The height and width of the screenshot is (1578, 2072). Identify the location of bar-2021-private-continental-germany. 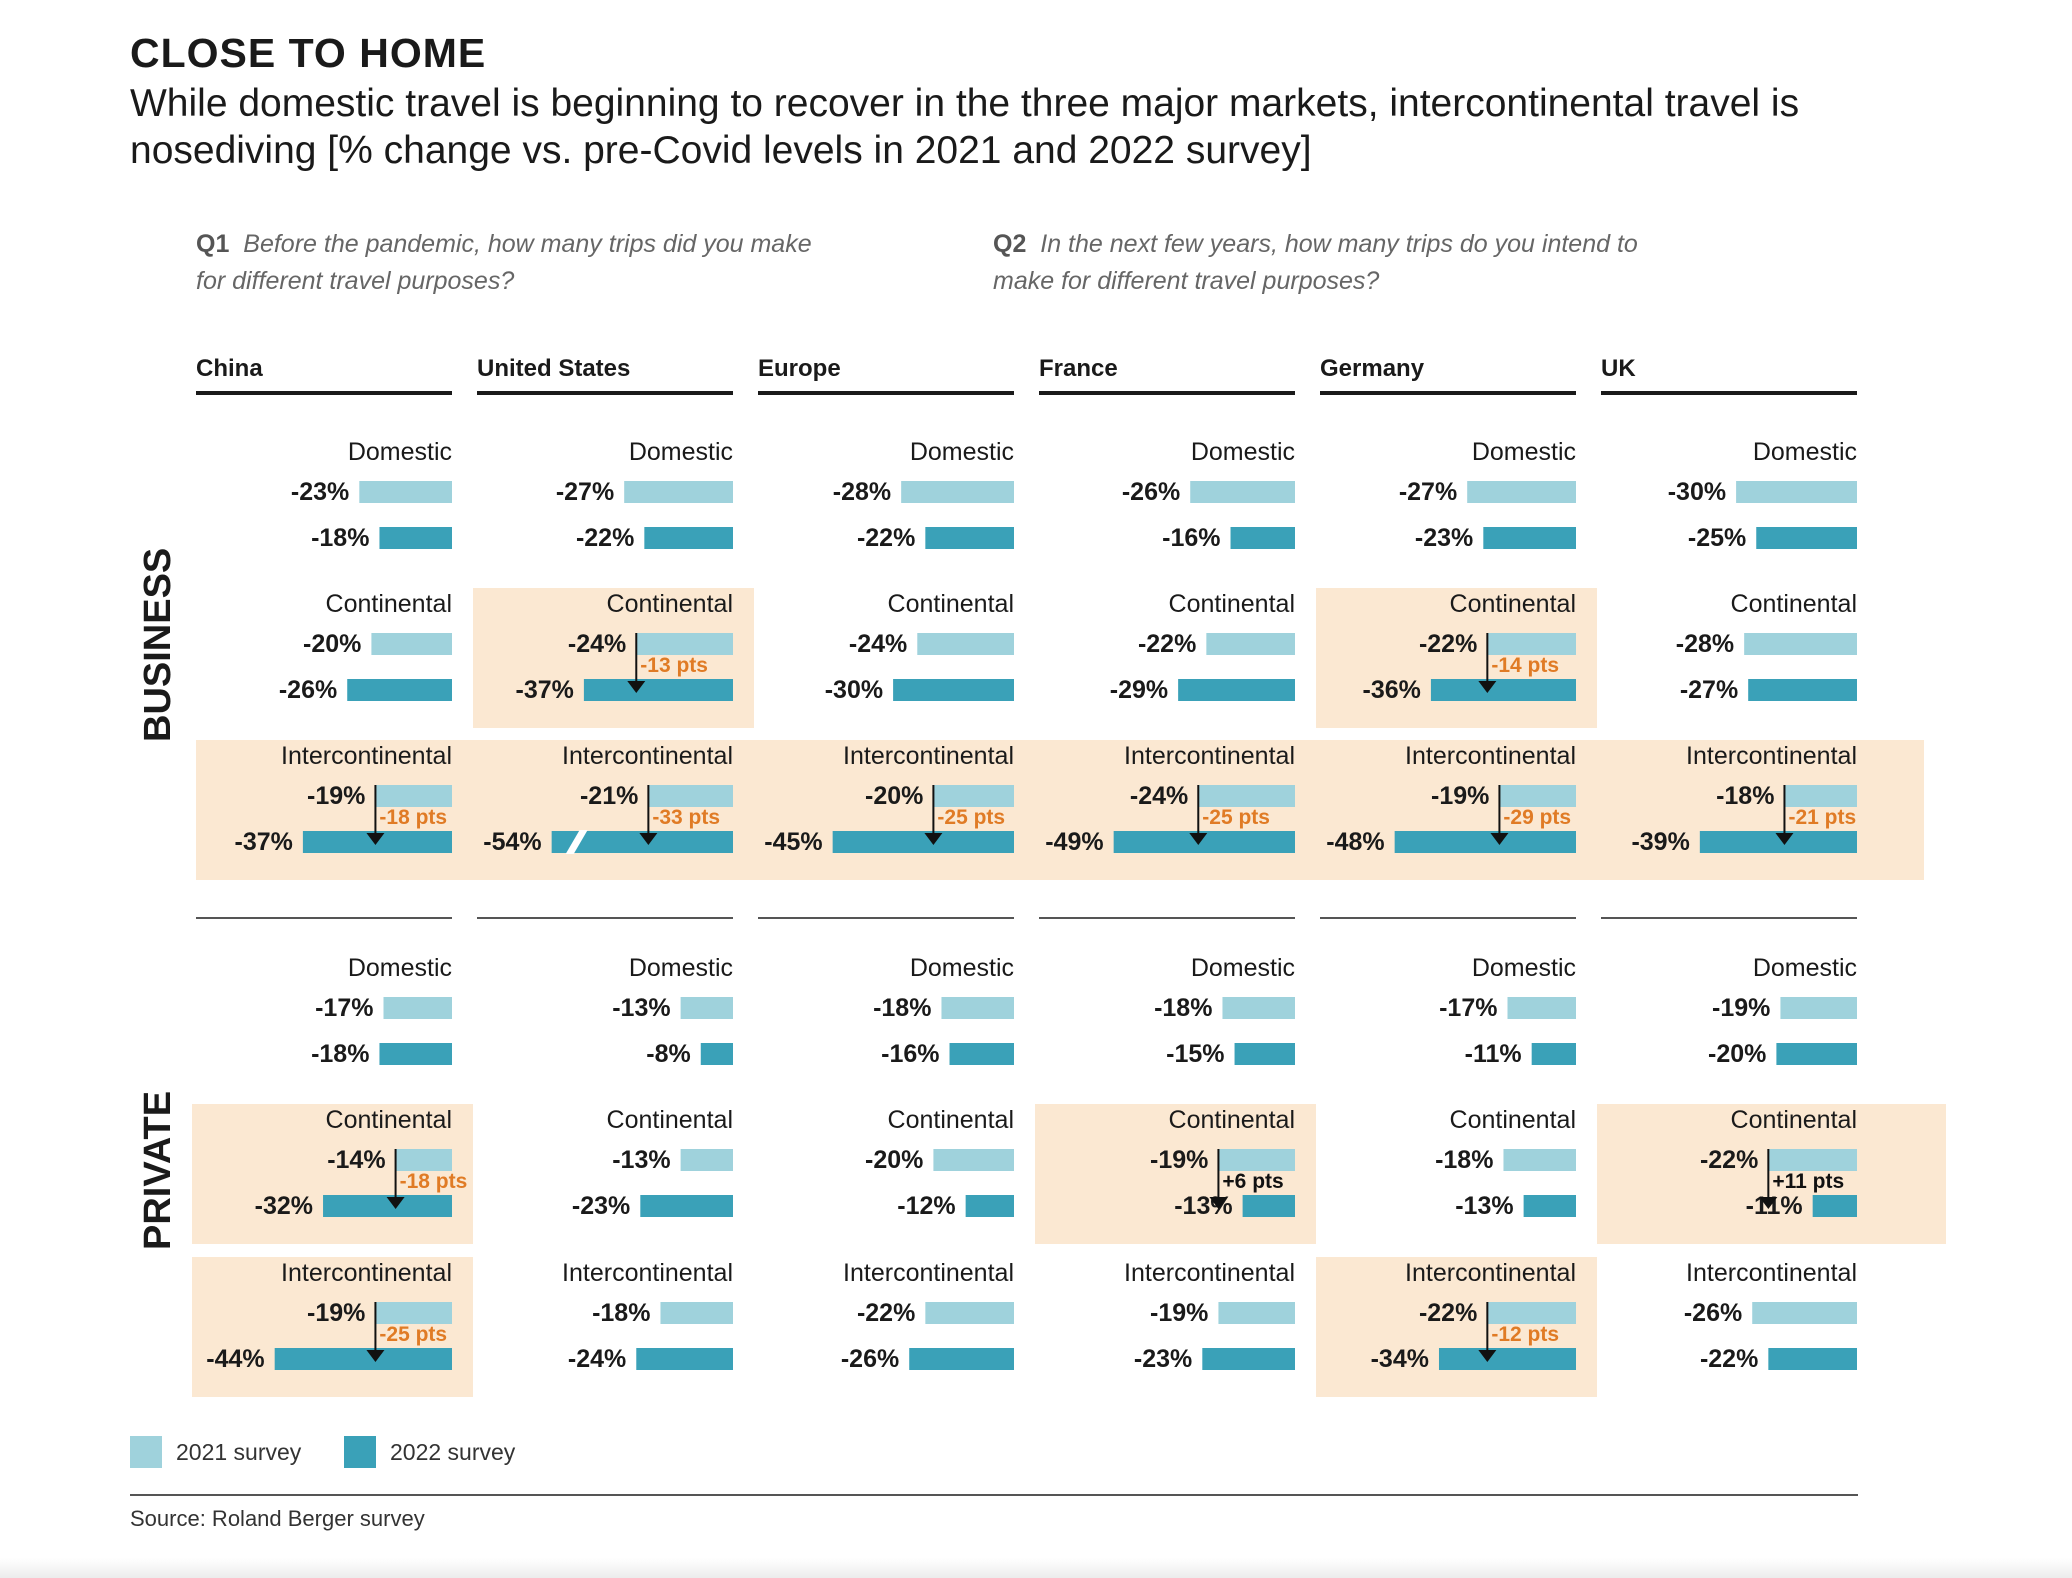
(1539, 1160).